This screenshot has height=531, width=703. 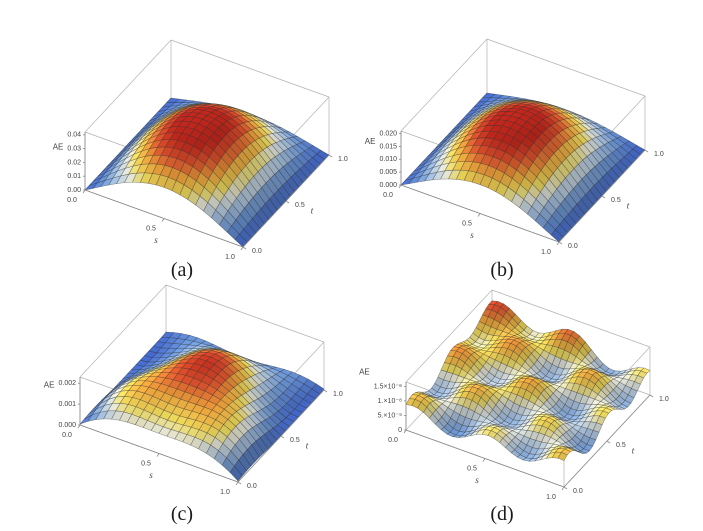 I want to click on panel-caption-d: (d), so click(x=502, y=514).